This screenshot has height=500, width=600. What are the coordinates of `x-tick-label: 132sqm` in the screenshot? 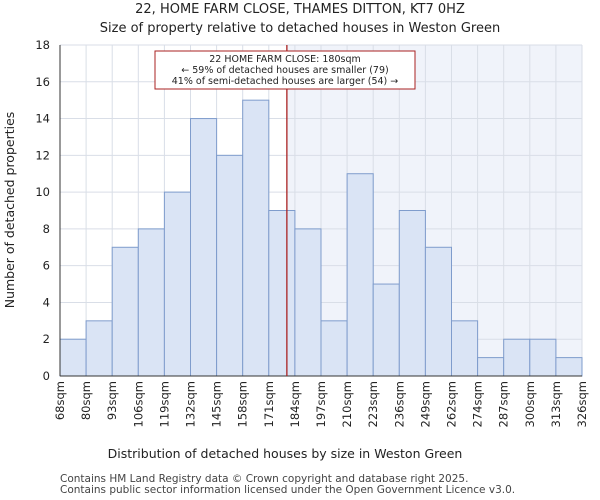 It's located at (191, 404).